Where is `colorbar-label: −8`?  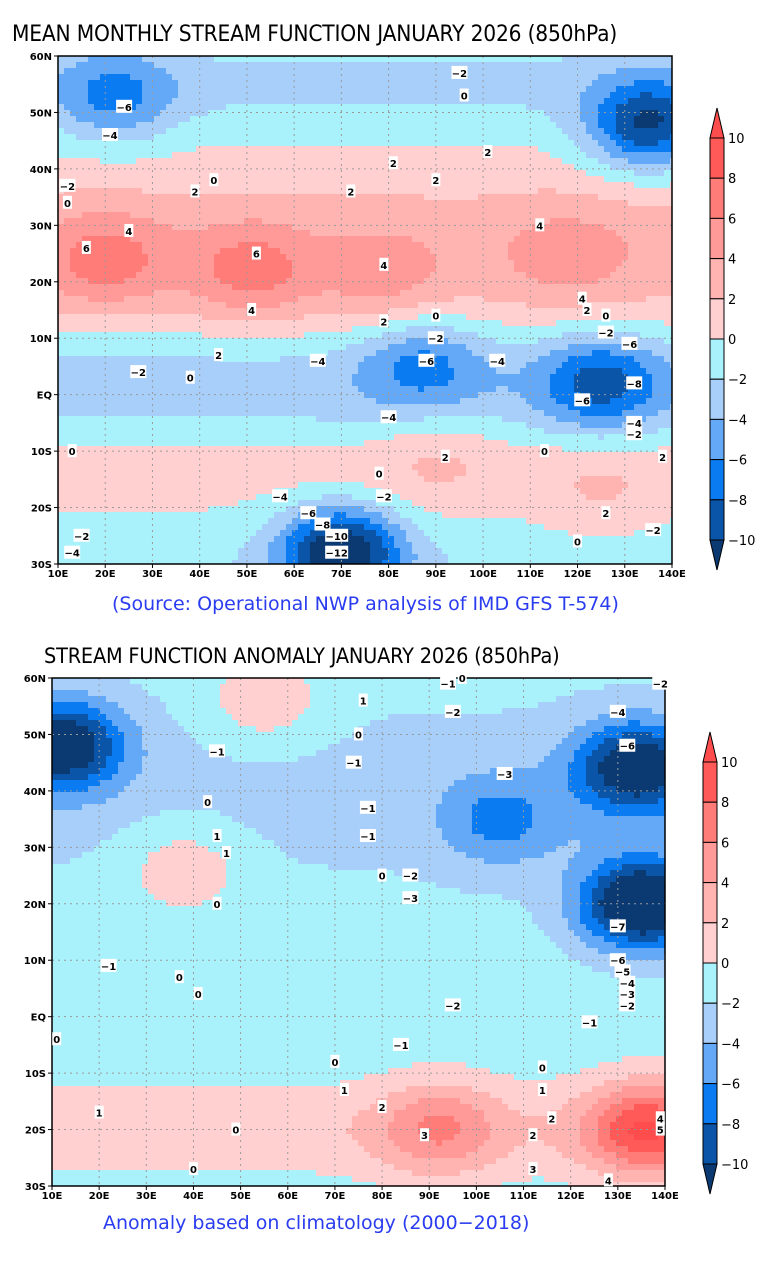
colorbar-label: −8 is located at coordinates (737, 501).